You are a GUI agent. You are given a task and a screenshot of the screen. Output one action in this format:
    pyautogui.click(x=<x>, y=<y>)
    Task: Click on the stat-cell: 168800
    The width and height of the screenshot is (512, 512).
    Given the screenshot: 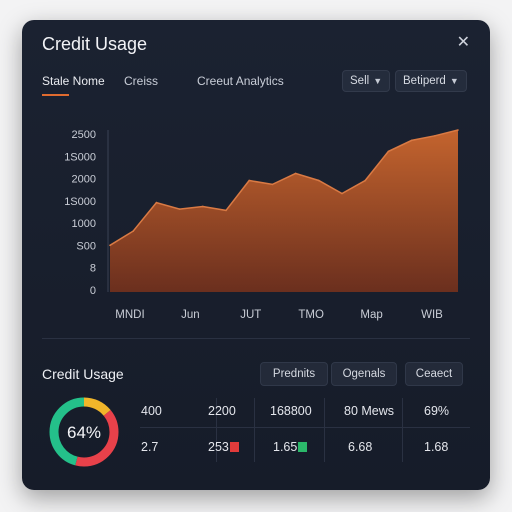 What is the action you would take?
    pyautogui.click(x=291, y=411)
    